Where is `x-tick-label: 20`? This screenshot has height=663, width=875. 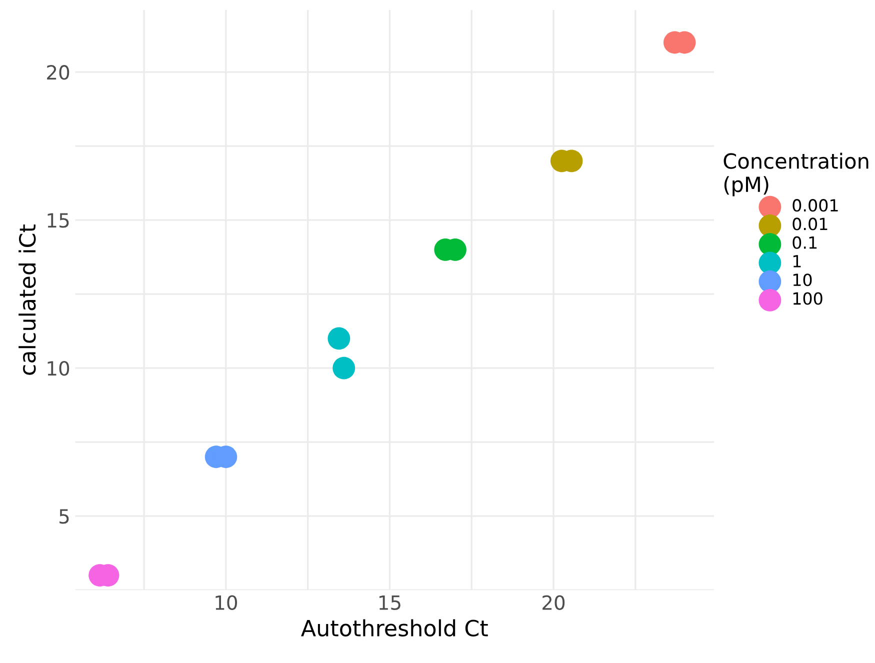
x-tick-label: 20 is located at coordinates (553, 602).